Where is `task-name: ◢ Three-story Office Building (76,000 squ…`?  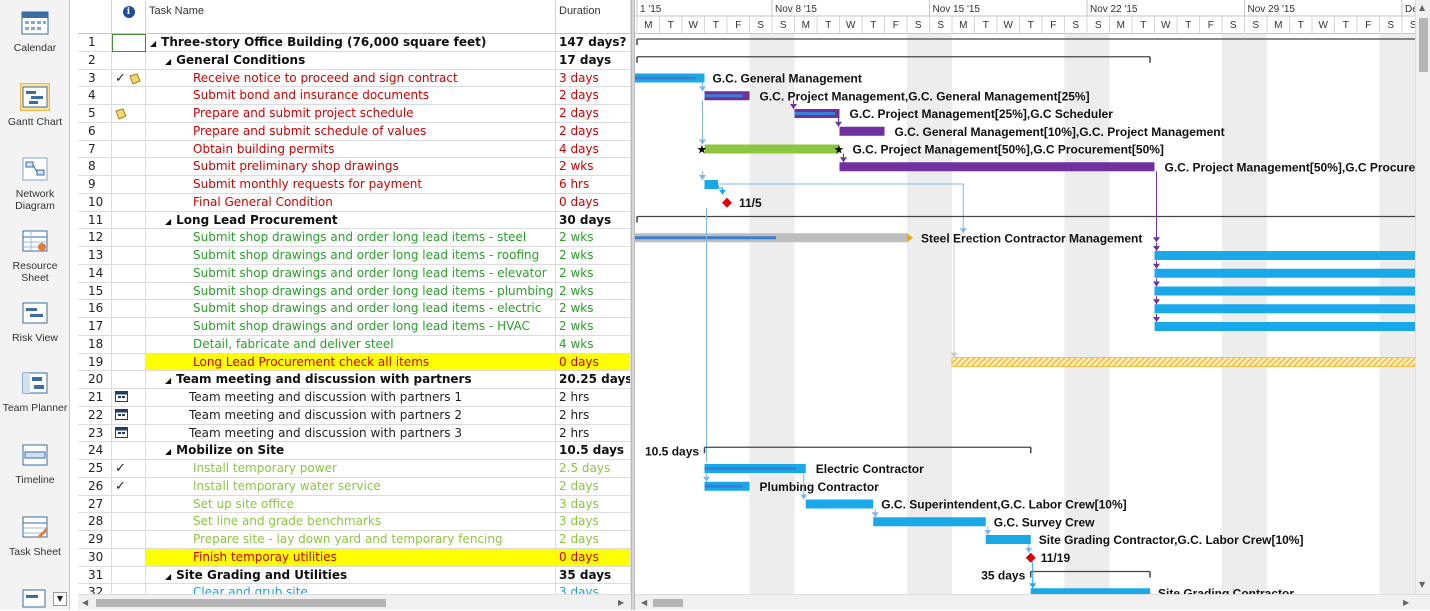
task-name: ◢ Three-story Office Building (76,000 squ… is located at coordinates (351, 43).